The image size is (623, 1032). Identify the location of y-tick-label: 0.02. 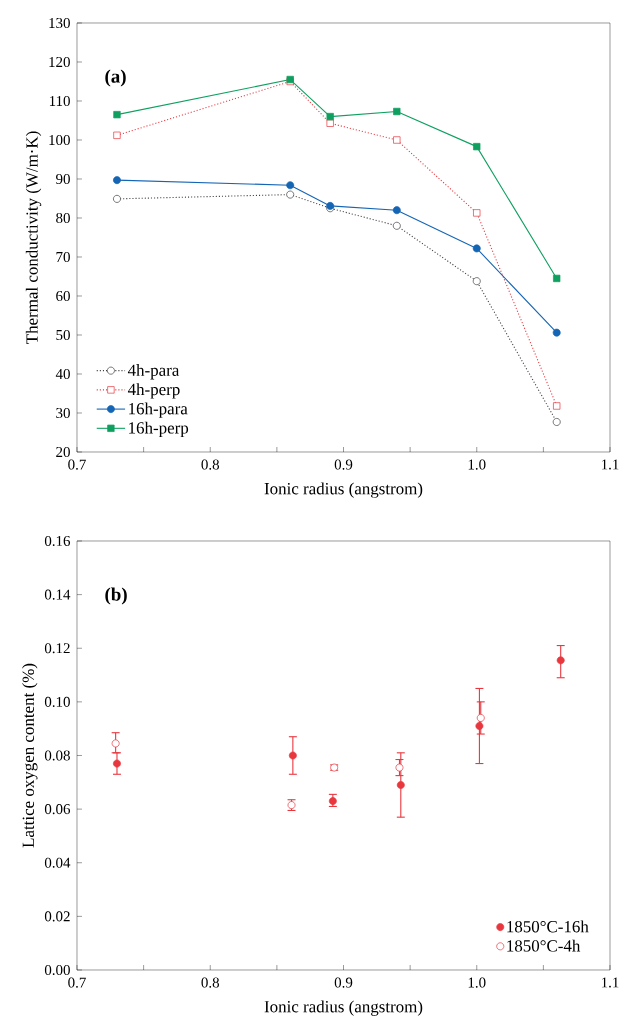
(57, 916).